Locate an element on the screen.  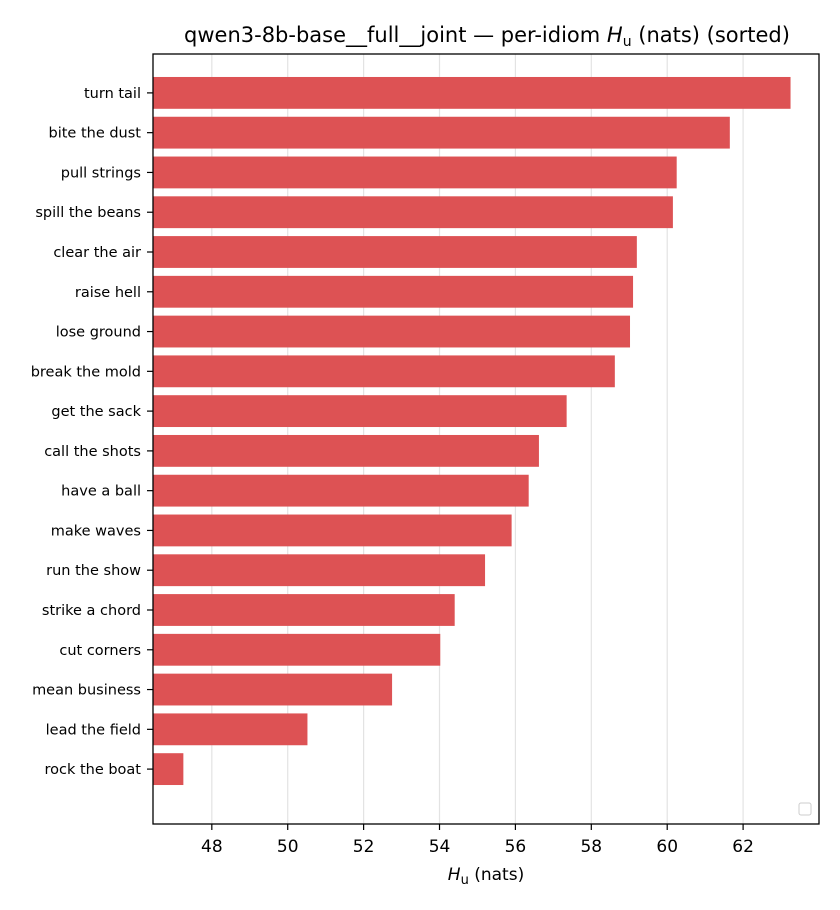
category-label: make waves is located at coordinates (96, 531).